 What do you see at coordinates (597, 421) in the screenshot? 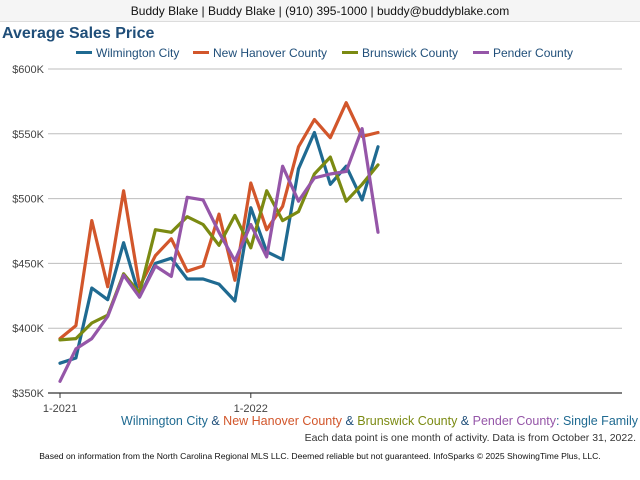
I see `subtitle-part: : Single Family` at bounding box center [597, 421].